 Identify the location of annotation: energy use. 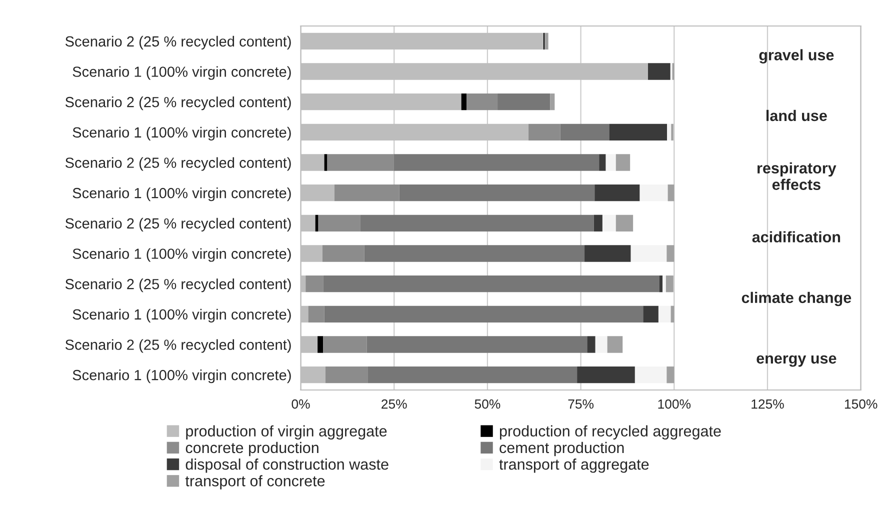
(796, 361).